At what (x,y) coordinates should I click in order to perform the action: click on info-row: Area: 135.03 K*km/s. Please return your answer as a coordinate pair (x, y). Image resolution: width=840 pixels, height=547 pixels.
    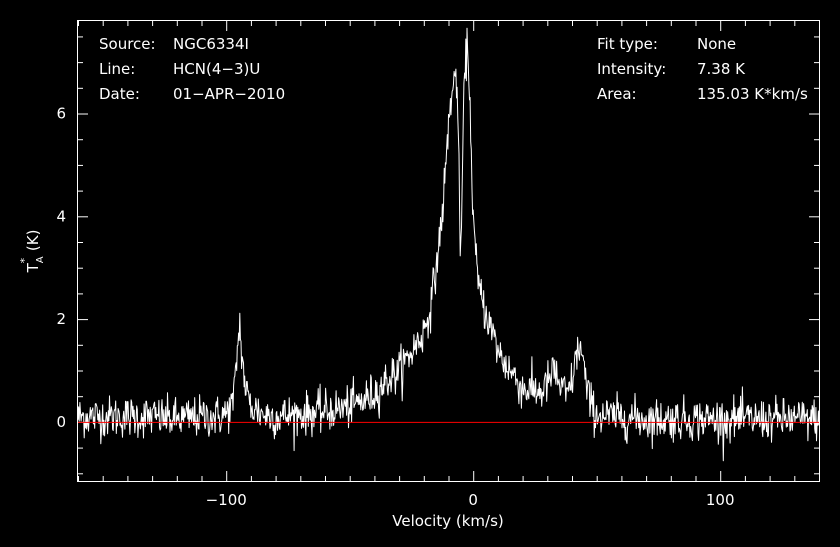
    Looking at the image, I should click on (702, 94).